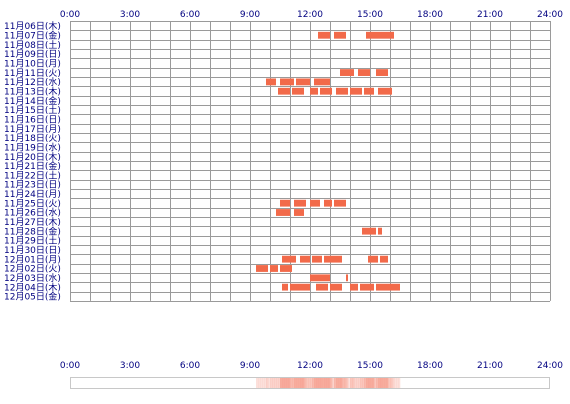  I want to click on row-date-label: 11月10日(月), so click(32, 63).